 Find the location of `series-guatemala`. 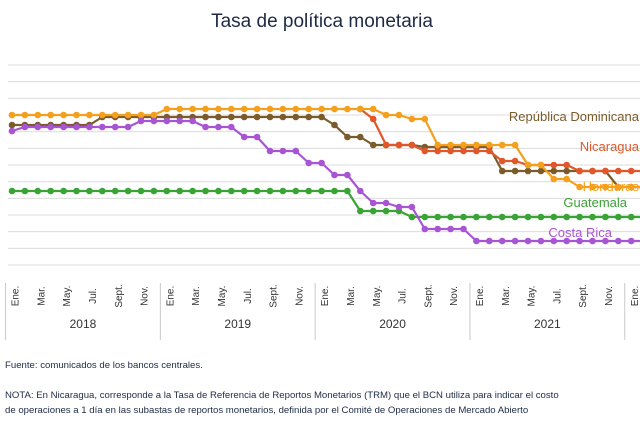

series-guatemala is located at coordinates (324, 204).